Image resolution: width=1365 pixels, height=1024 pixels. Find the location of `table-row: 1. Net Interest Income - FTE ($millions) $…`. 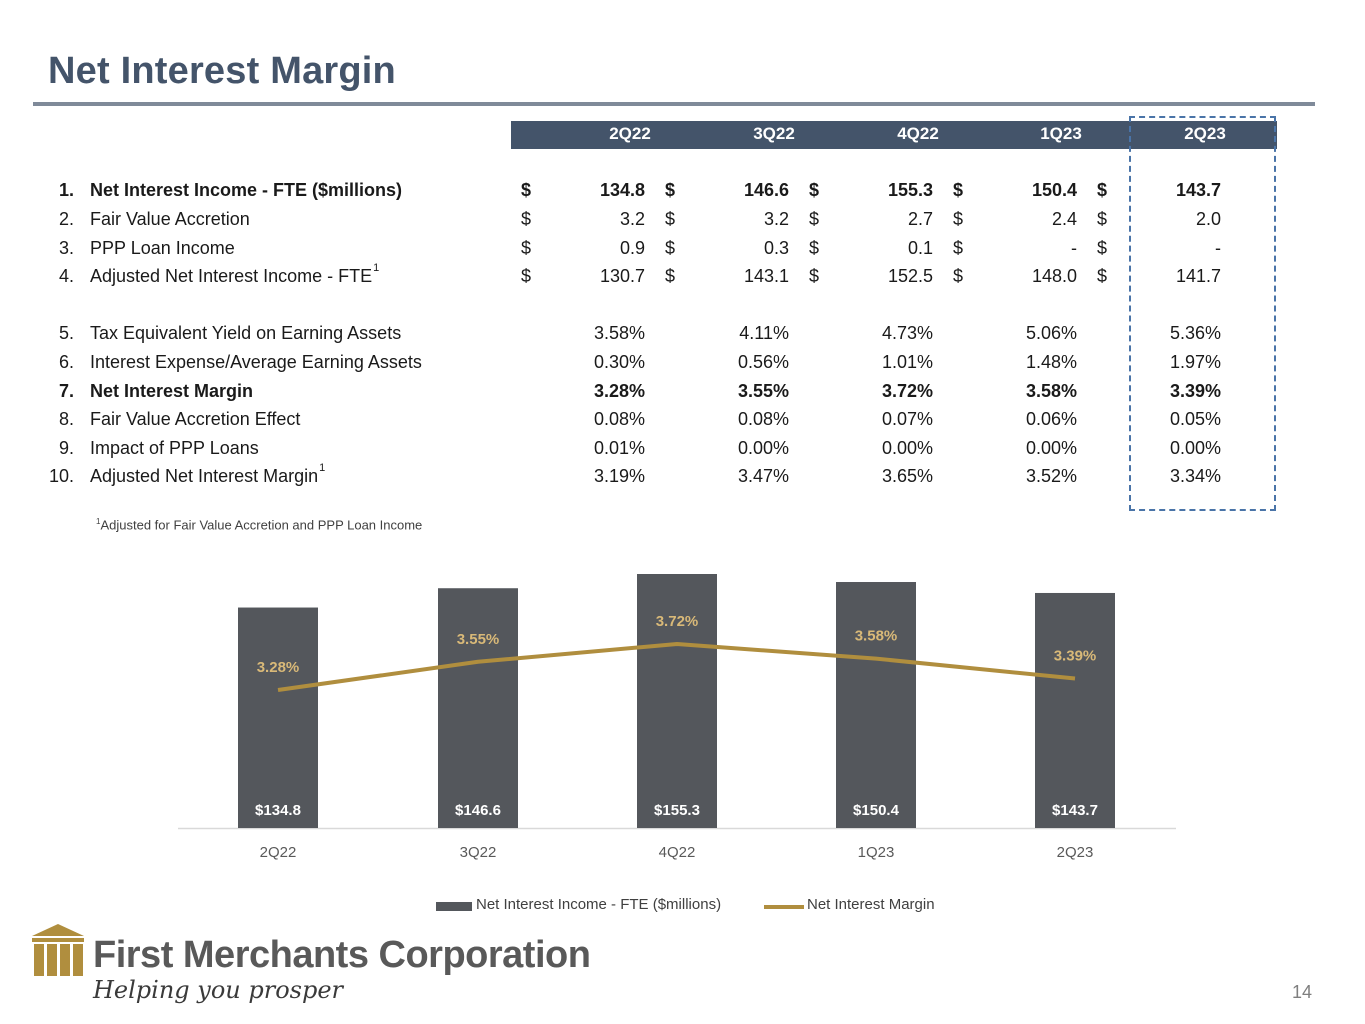

table-row: 1. Net Interest Income - FTE ($millions) $… is located at coordinates (682, 192).